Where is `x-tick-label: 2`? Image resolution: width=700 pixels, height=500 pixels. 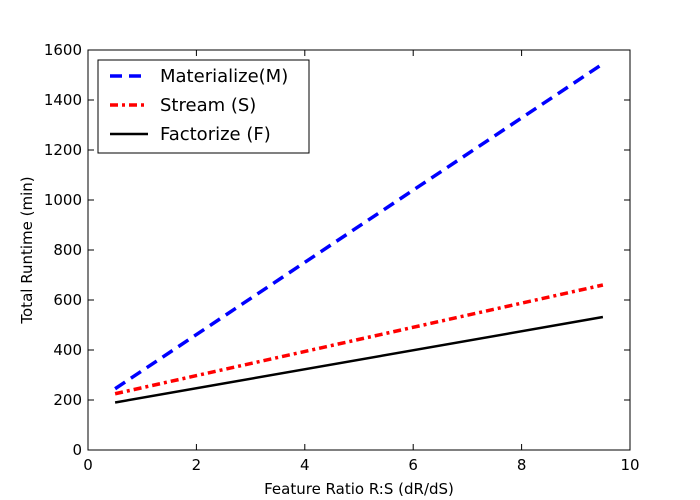 x-tick-label: 2 is located at coordinates (197, 465).